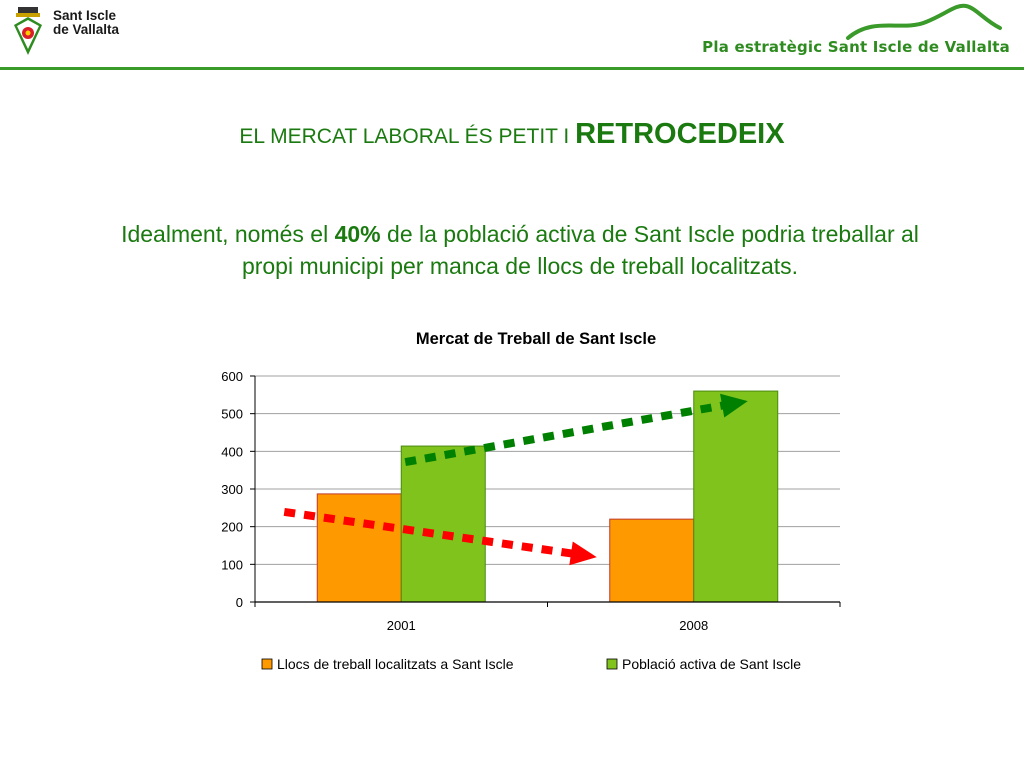  I want to click on plan-title: Pla estratègic Sant Iscle de Vallalta, so click(856, 47).